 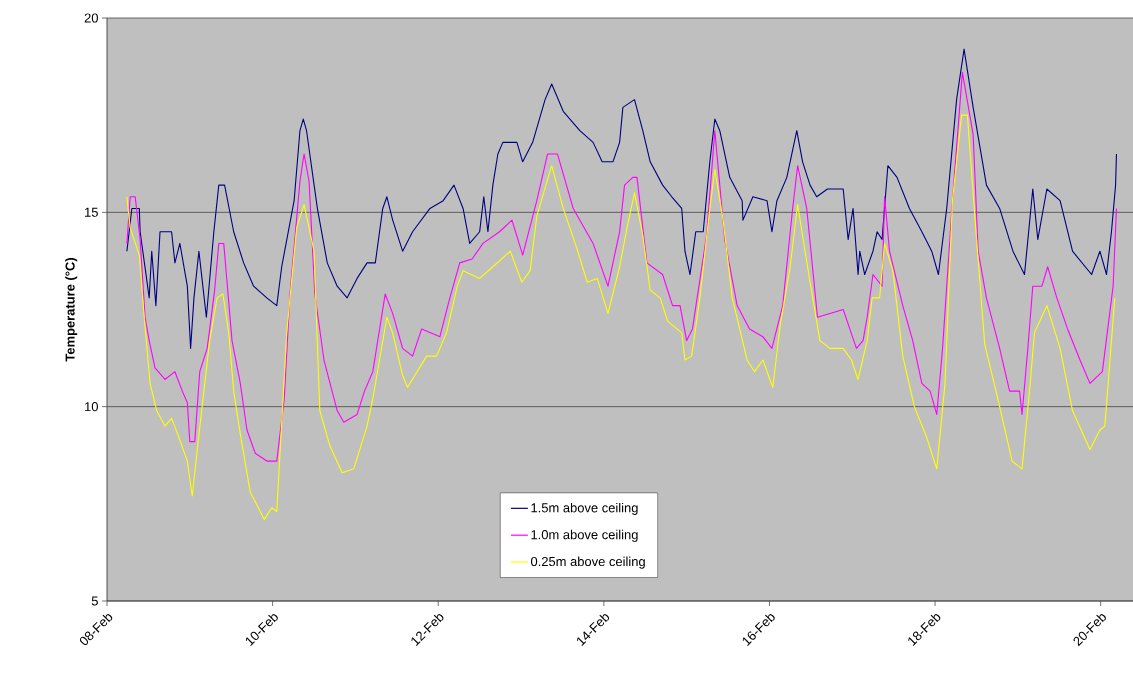 What do you see at coordinates (91, 18) in the screenshot?
I see `y-tick-label: 20` at bounding box center [91, 18].